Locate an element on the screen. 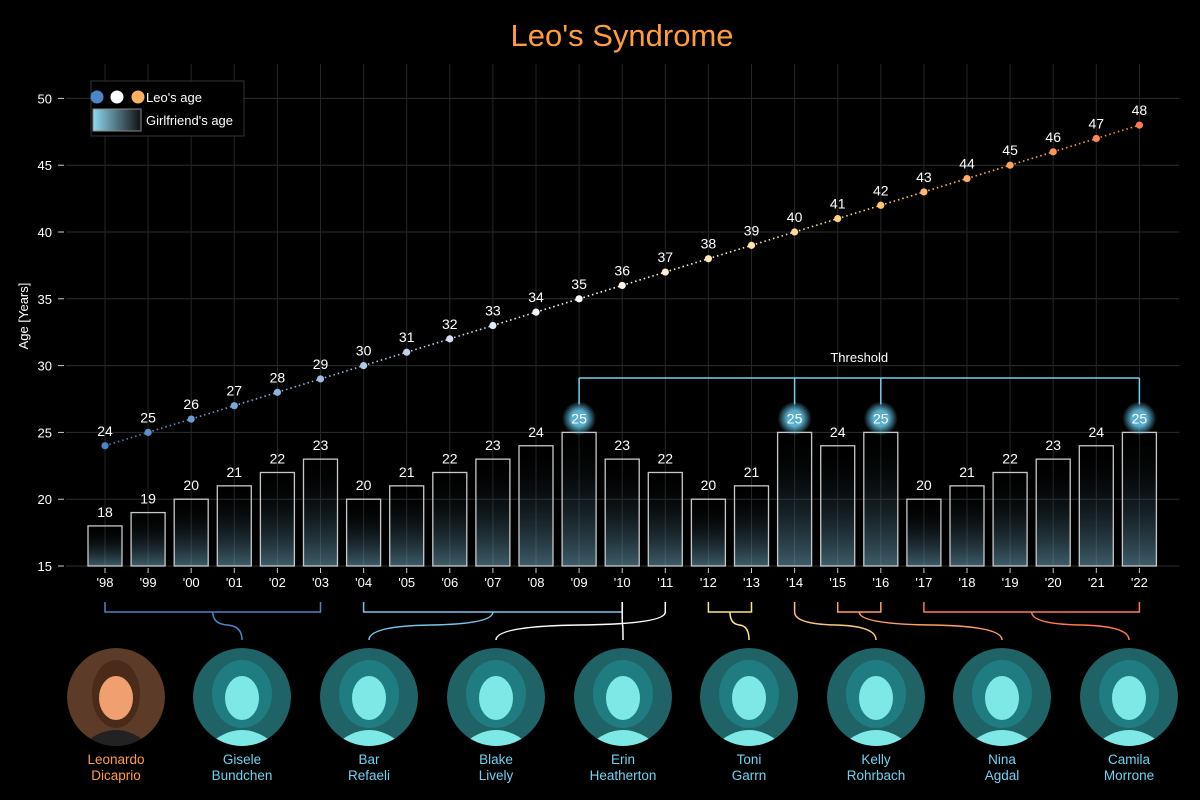 The height and width of the screenshot is (800, 1200). person-last-name: Dicaprio is located at coordinates (116, 775).